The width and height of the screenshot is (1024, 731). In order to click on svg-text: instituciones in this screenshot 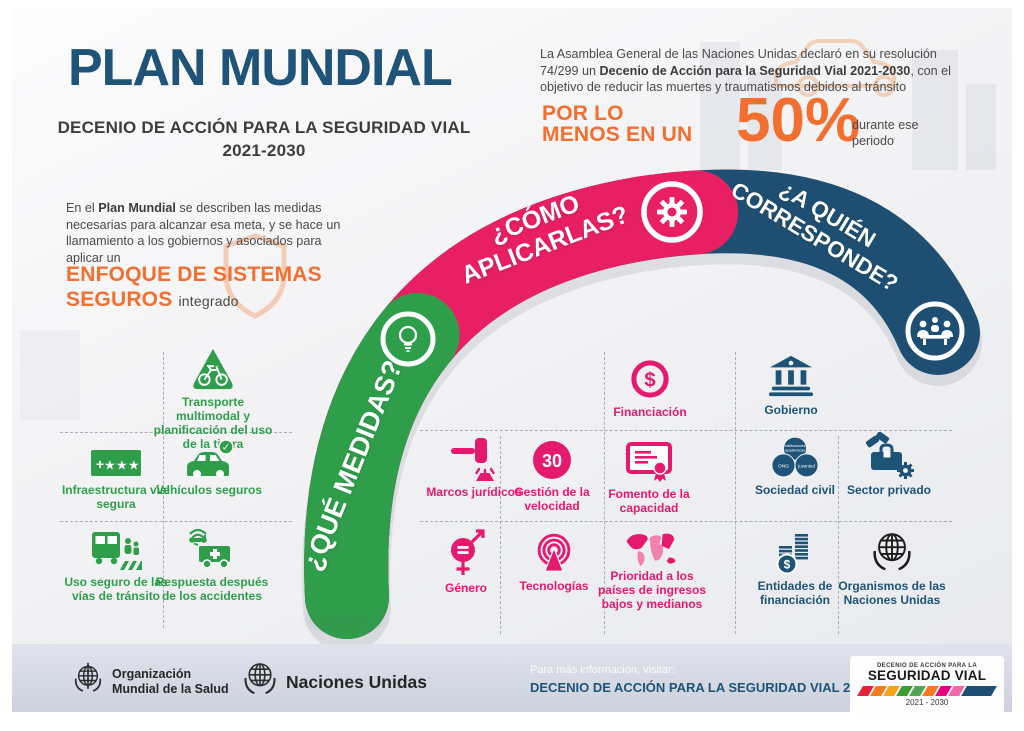, I will do `click(795, 446)`.